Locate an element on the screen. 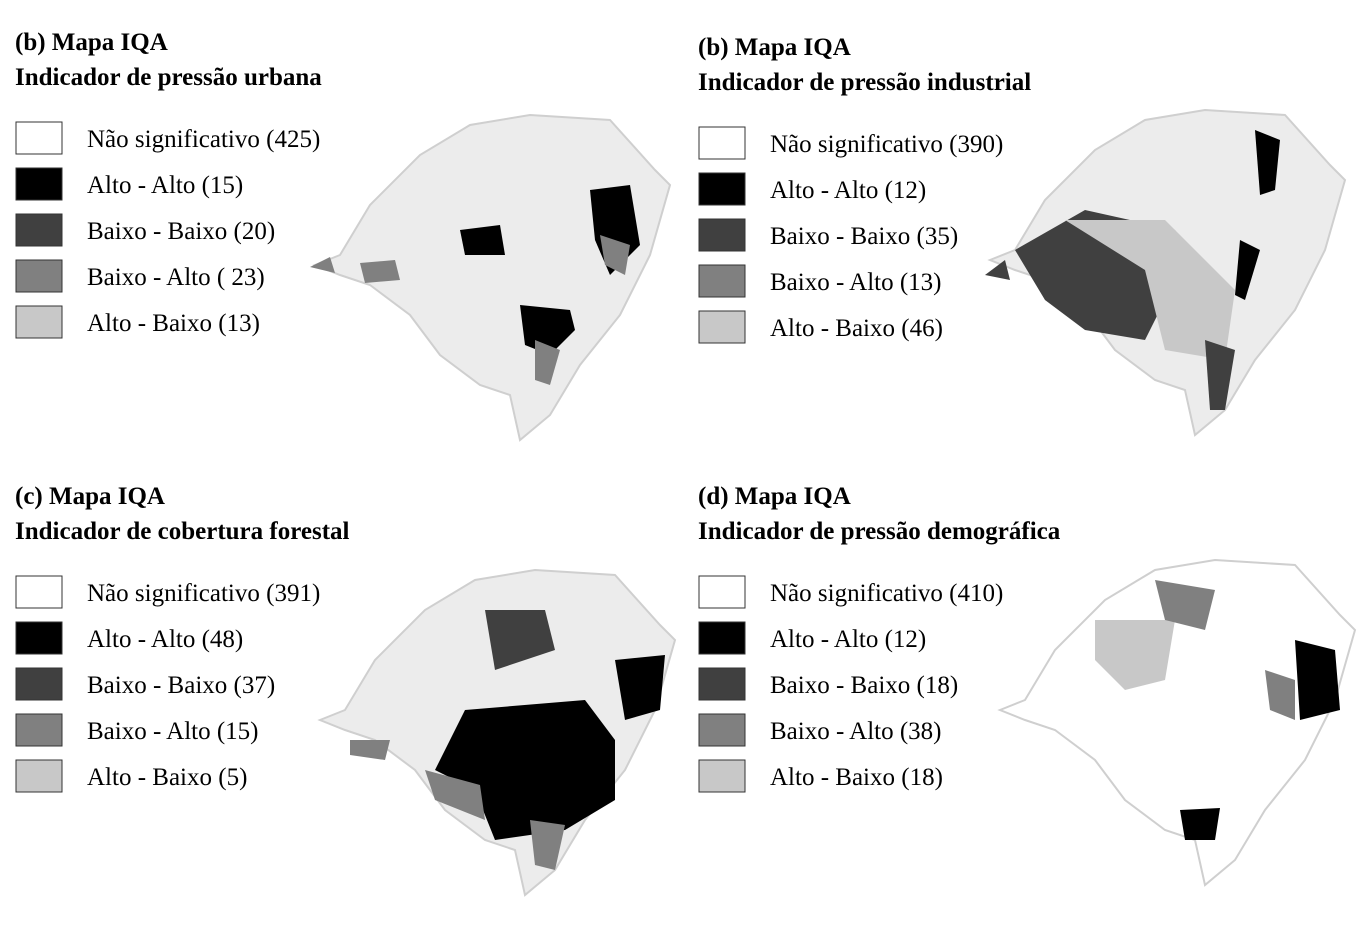 This screenshot has width=1358, height=943. legend-label: Alto - Baixo (46) is located at coordinates (856, 328).